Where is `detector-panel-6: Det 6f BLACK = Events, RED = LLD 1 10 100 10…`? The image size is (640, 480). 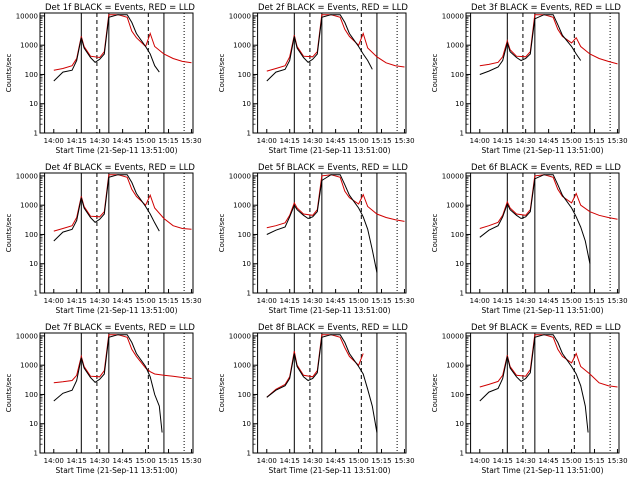
detector-panel-6: Det 6f BLACK = Events, RED = LLD 1 10 100 10… is located at coordinates (529, 239).